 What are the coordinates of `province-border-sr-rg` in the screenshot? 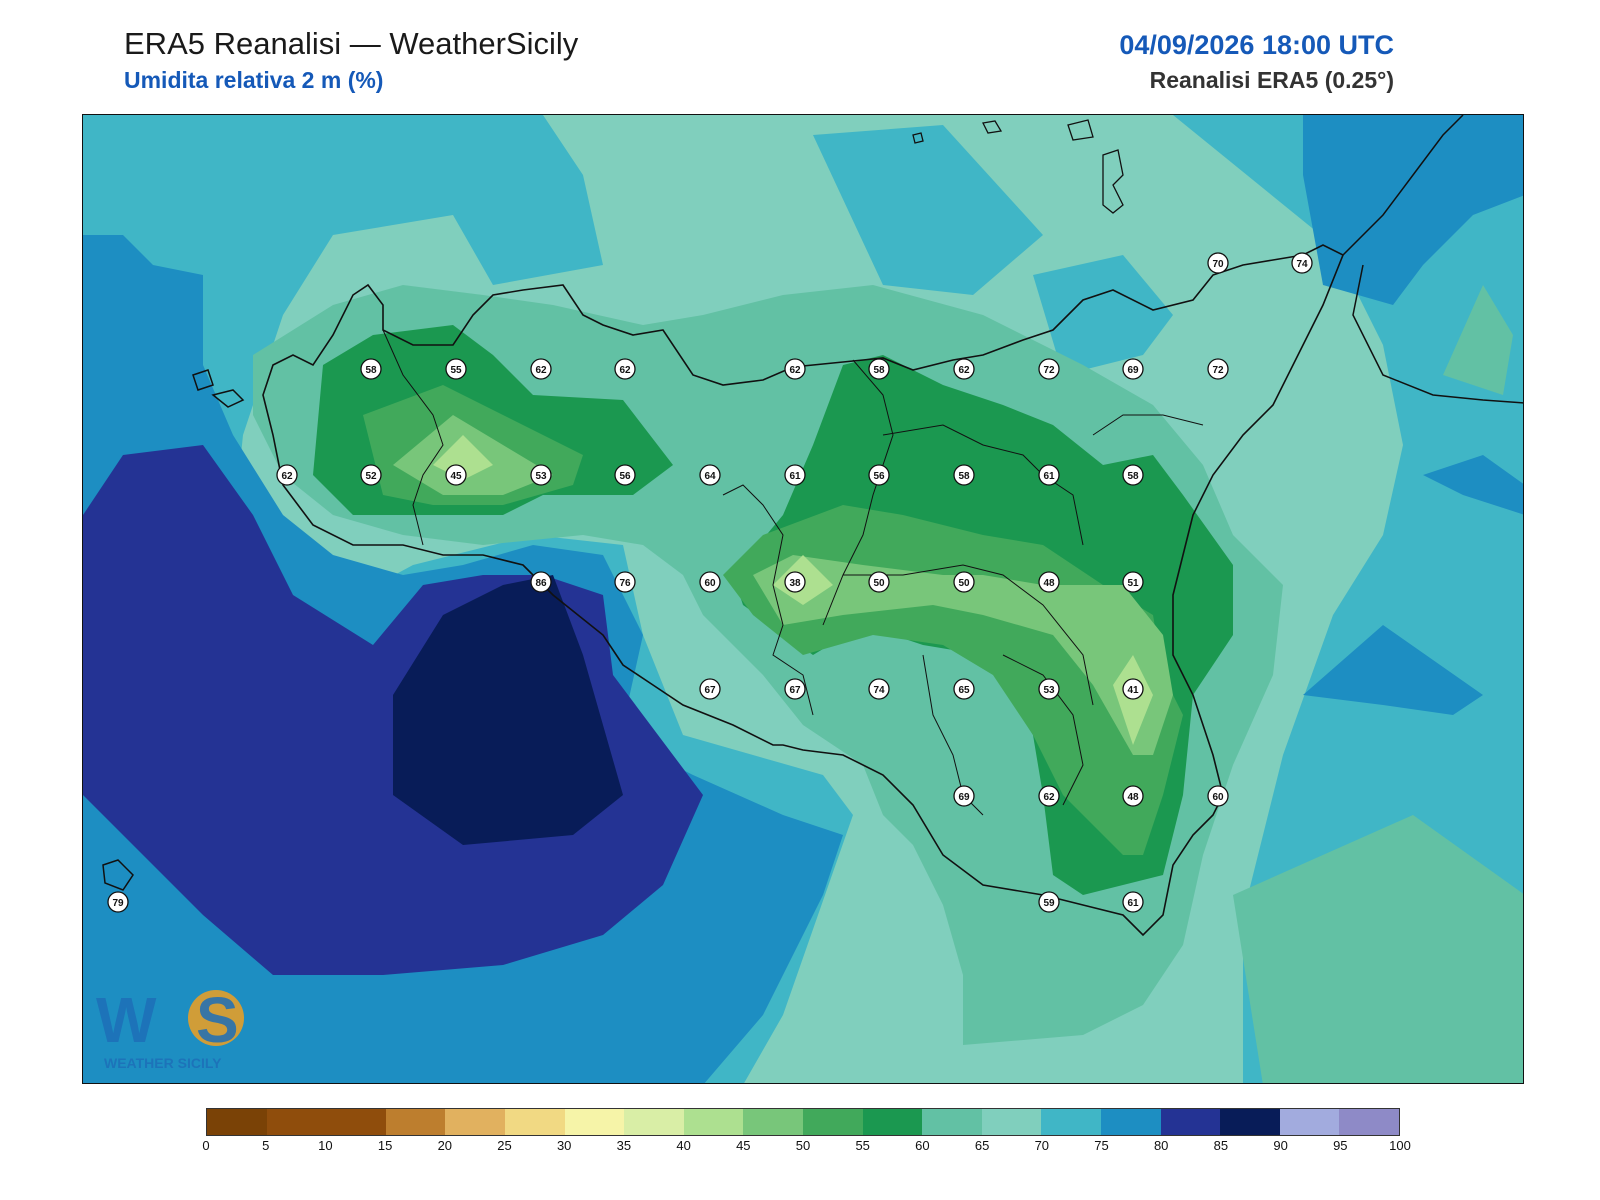 It's located at (1043, 730).